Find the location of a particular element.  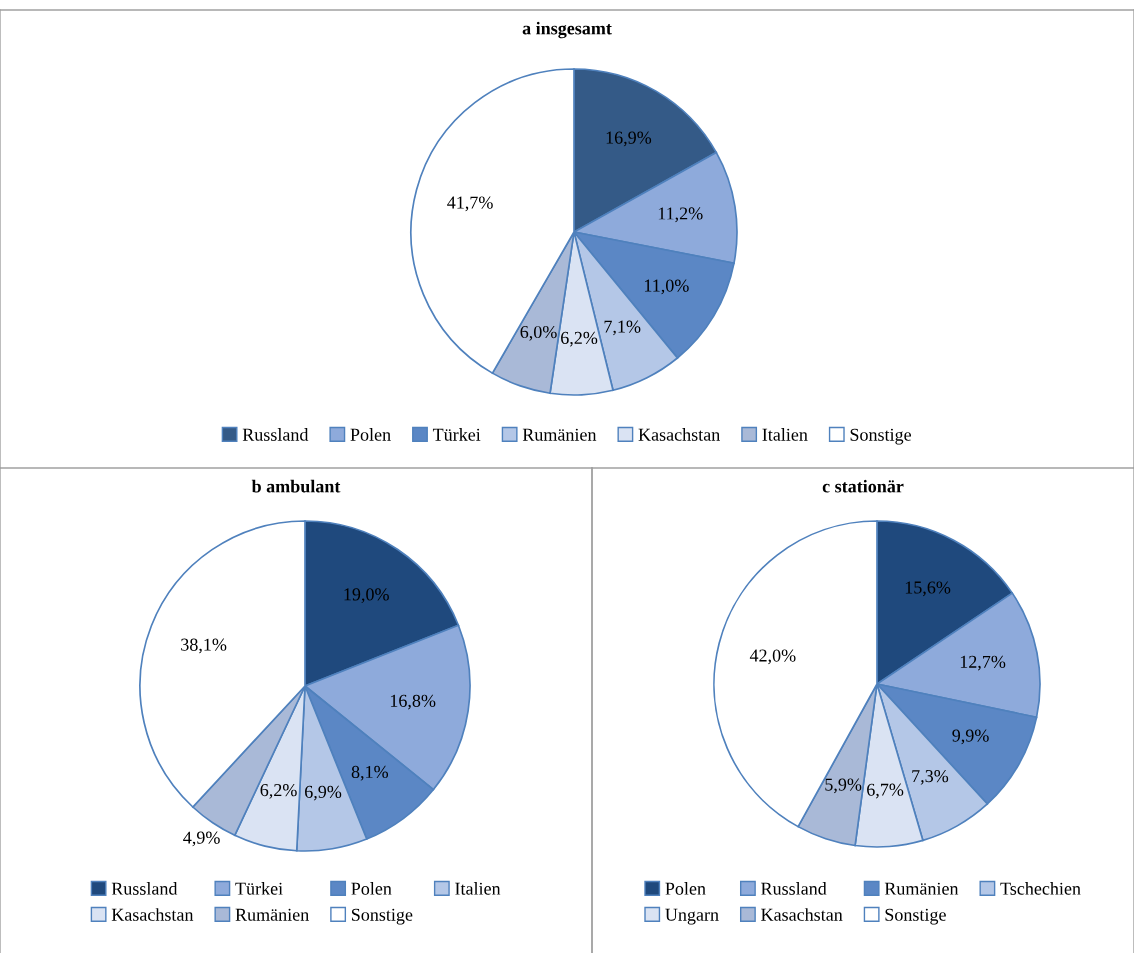

data-label: 6,7% is located at coordinates (885, 791).